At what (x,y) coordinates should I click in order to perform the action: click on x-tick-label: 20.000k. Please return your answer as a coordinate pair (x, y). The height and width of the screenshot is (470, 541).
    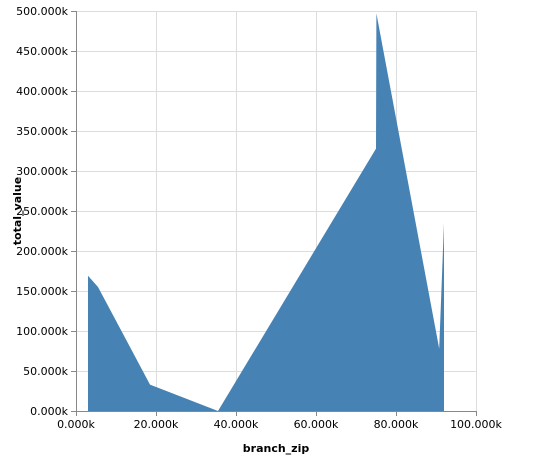
    Looking at the image, I should click on (156, 424).